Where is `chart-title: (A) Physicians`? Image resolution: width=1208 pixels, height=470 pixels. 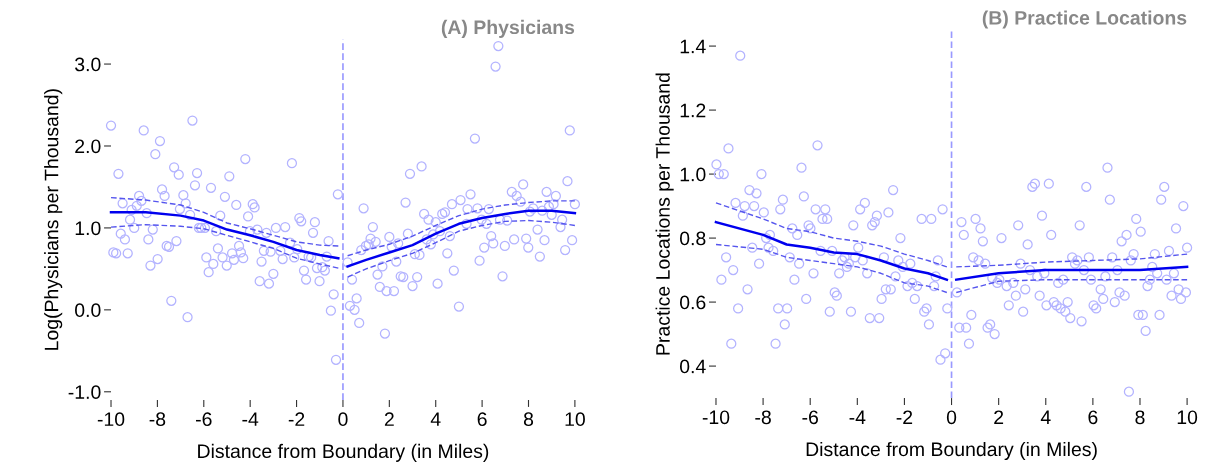 chart-title: (A) Physicians is located at coordinates (508, 28).